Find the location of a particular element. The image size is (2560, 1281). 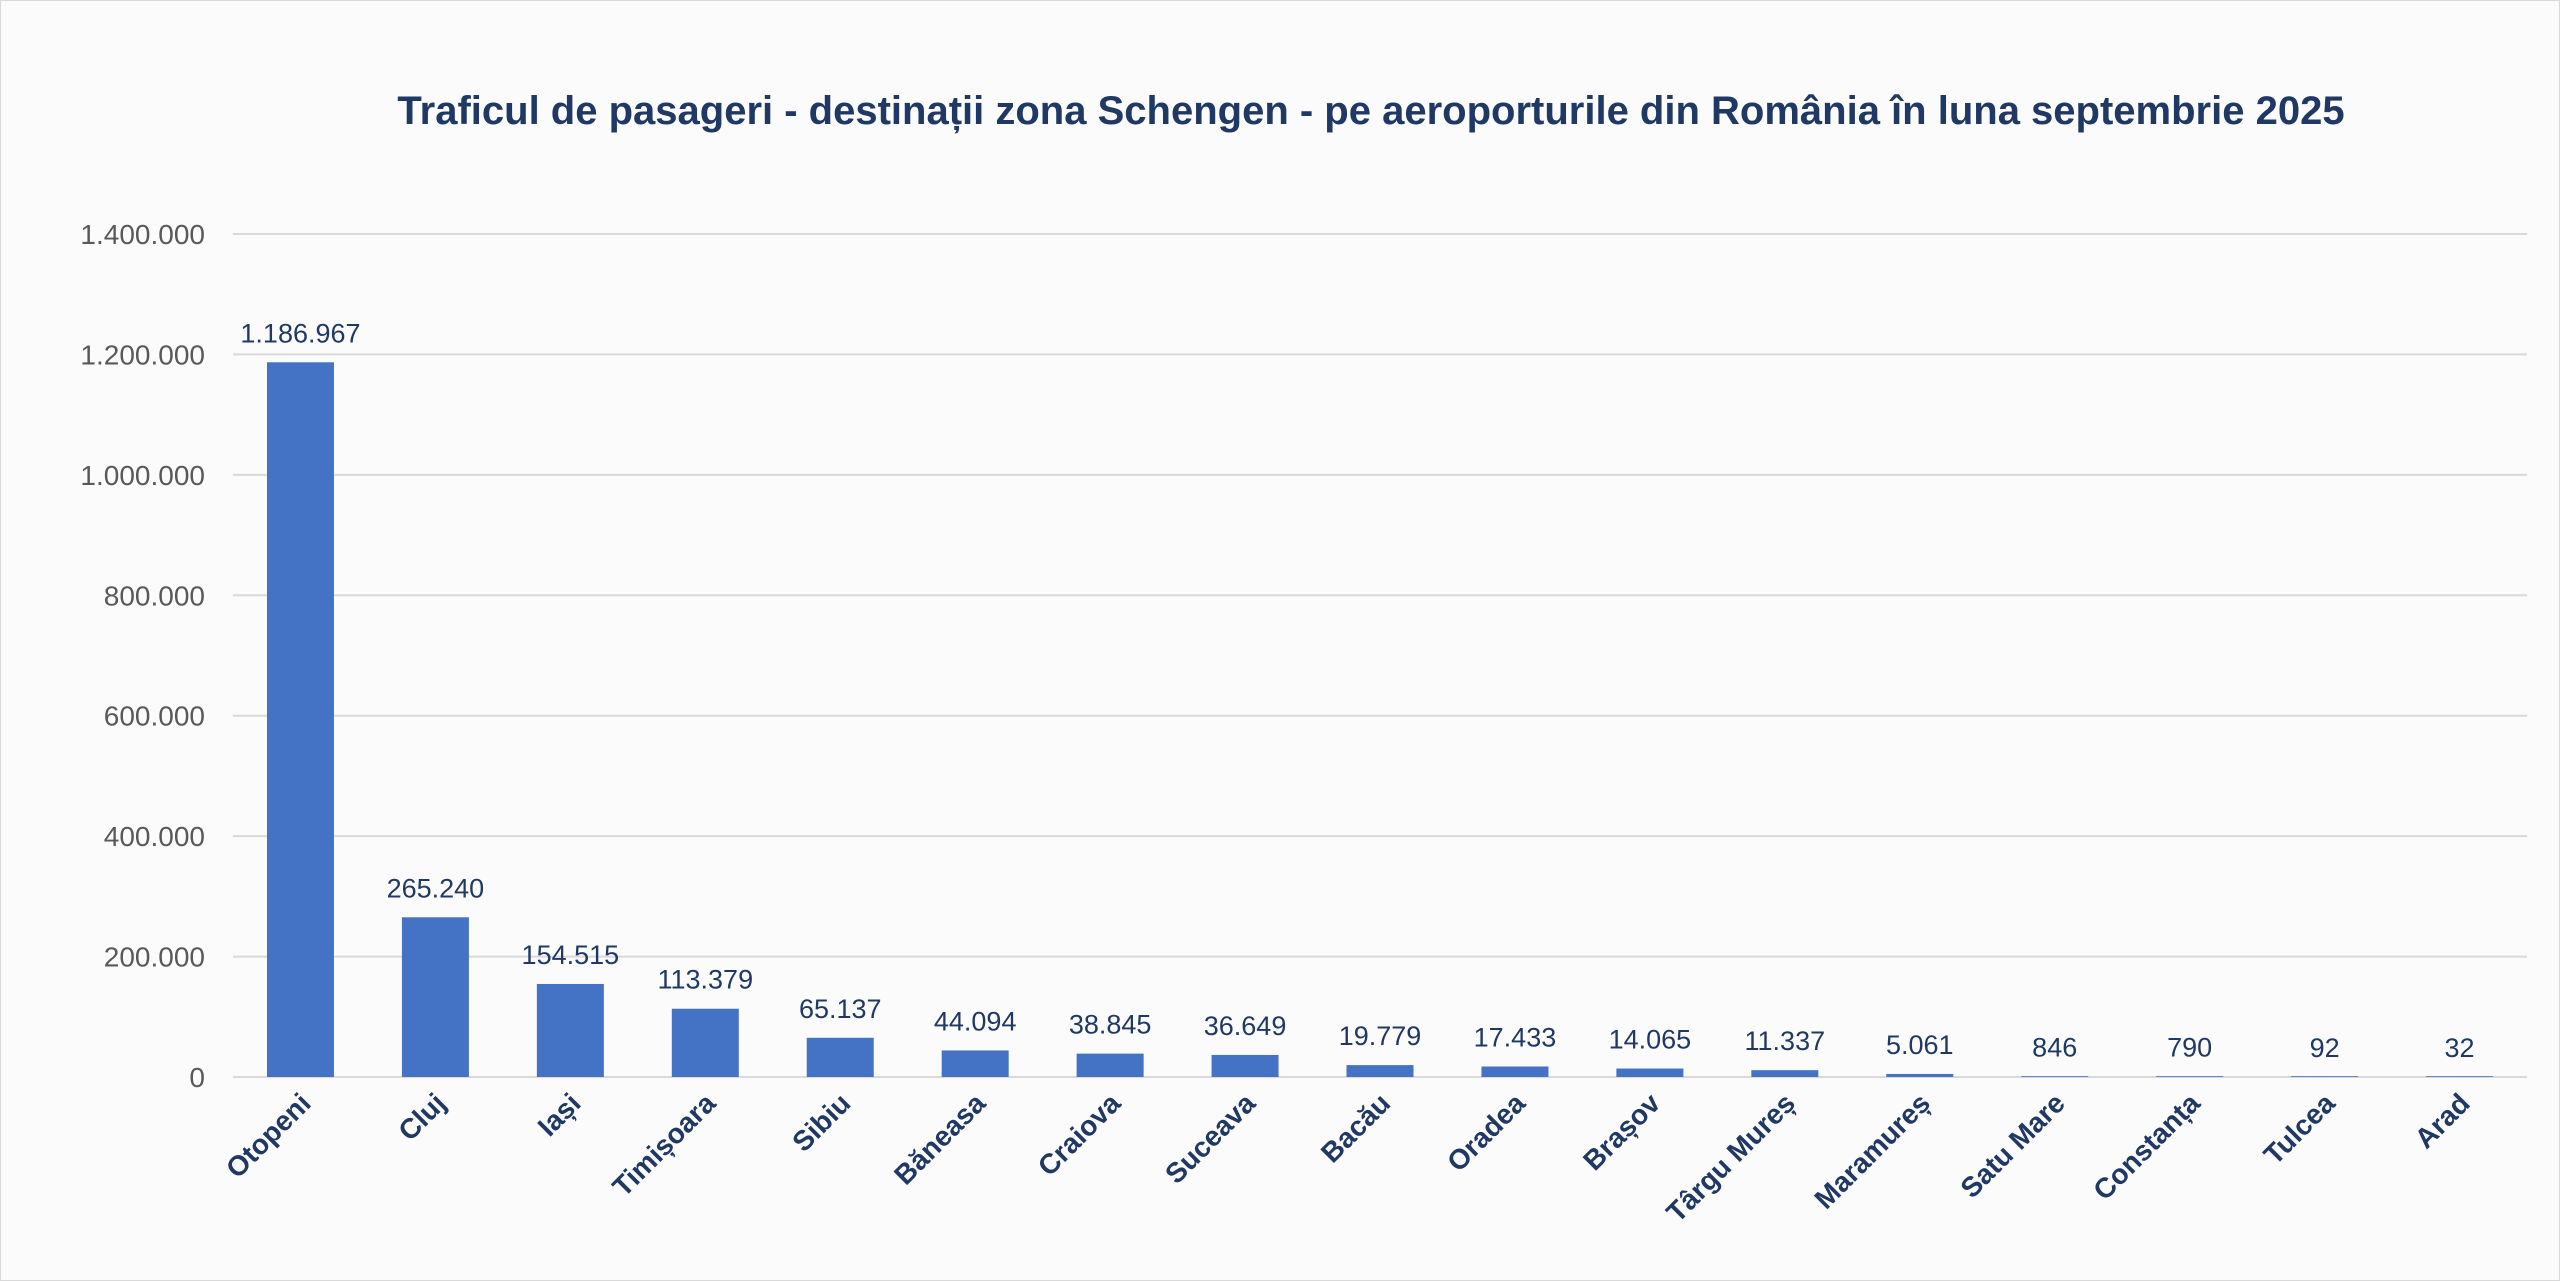

data-label: 17.433 is located at coordinates (1515, 1038).